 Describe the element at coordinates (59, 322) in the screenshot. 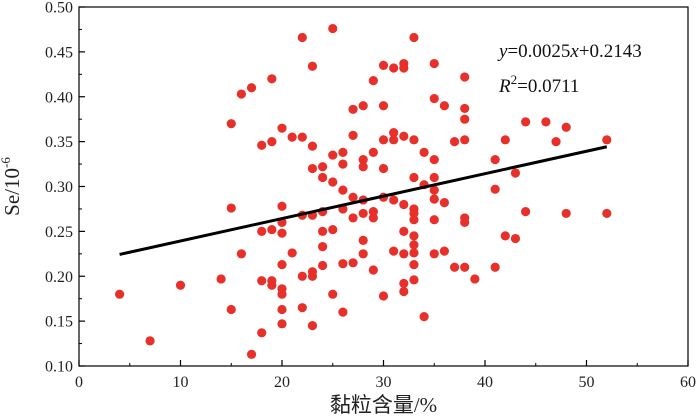

I see `y-tick-label: 0.15` at that location.